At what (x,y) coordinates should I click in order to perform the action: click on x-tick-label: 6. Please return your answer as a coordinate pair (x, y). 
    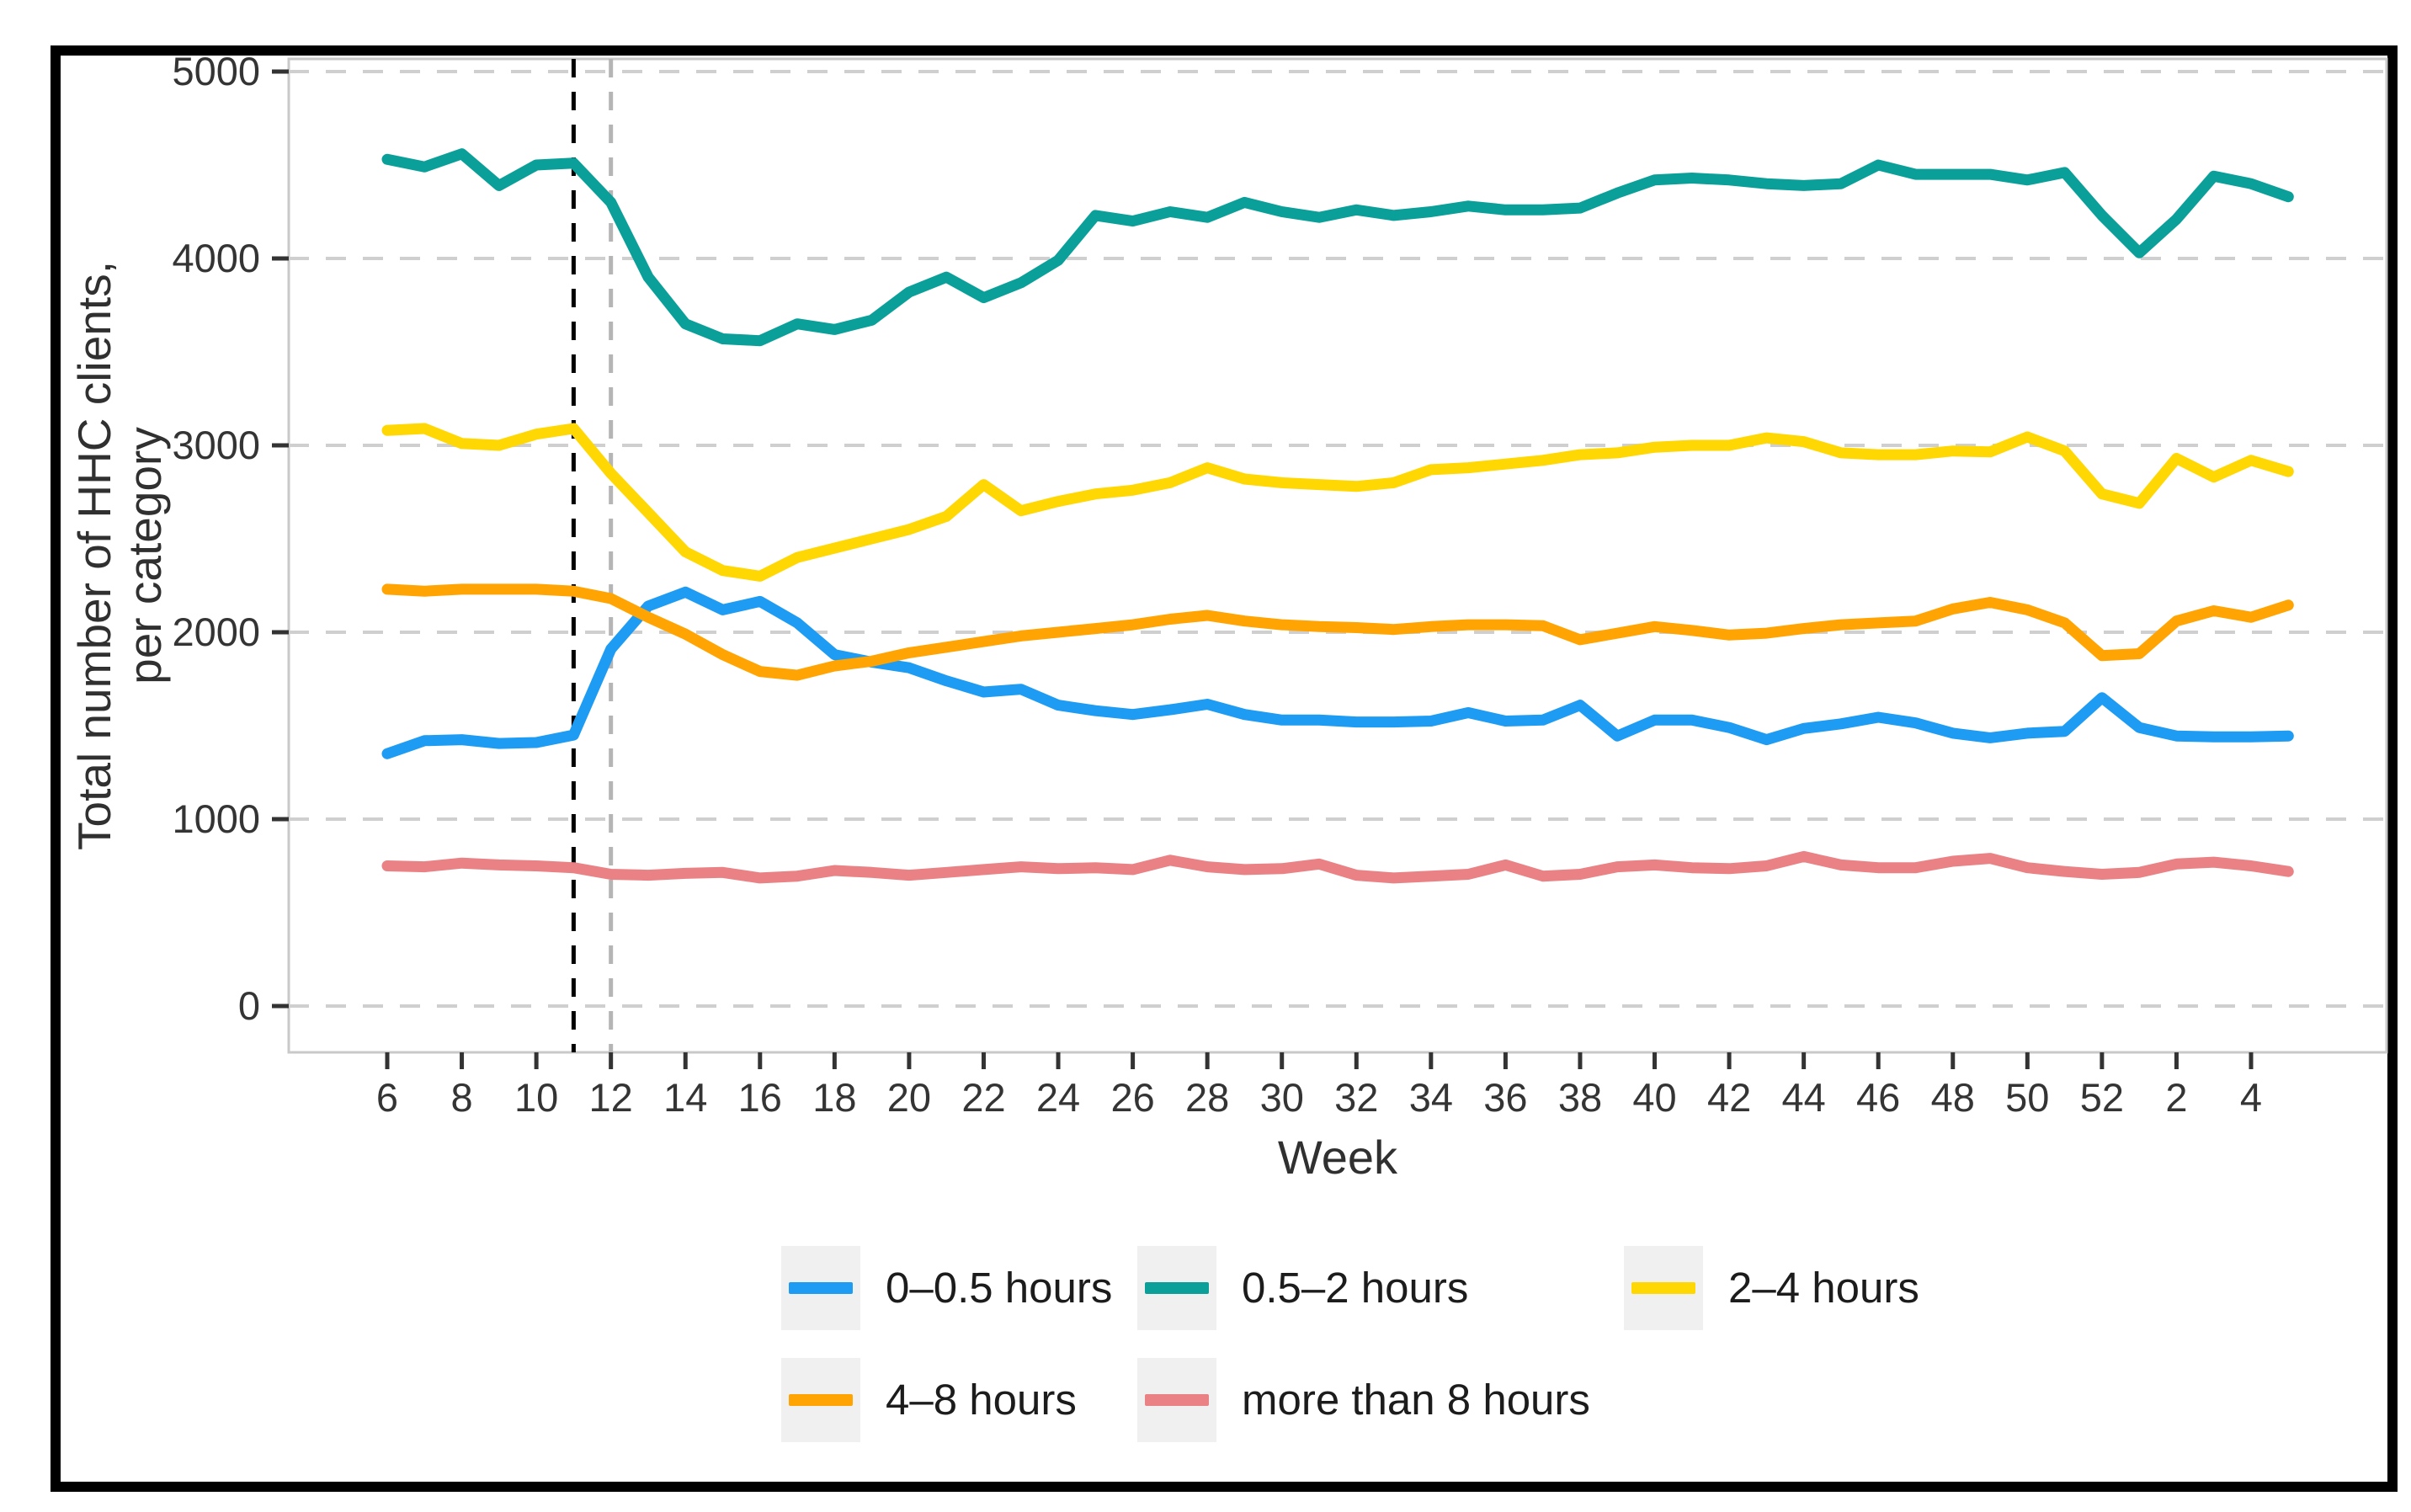
    Looking at the image, I should click on (387, 1098).